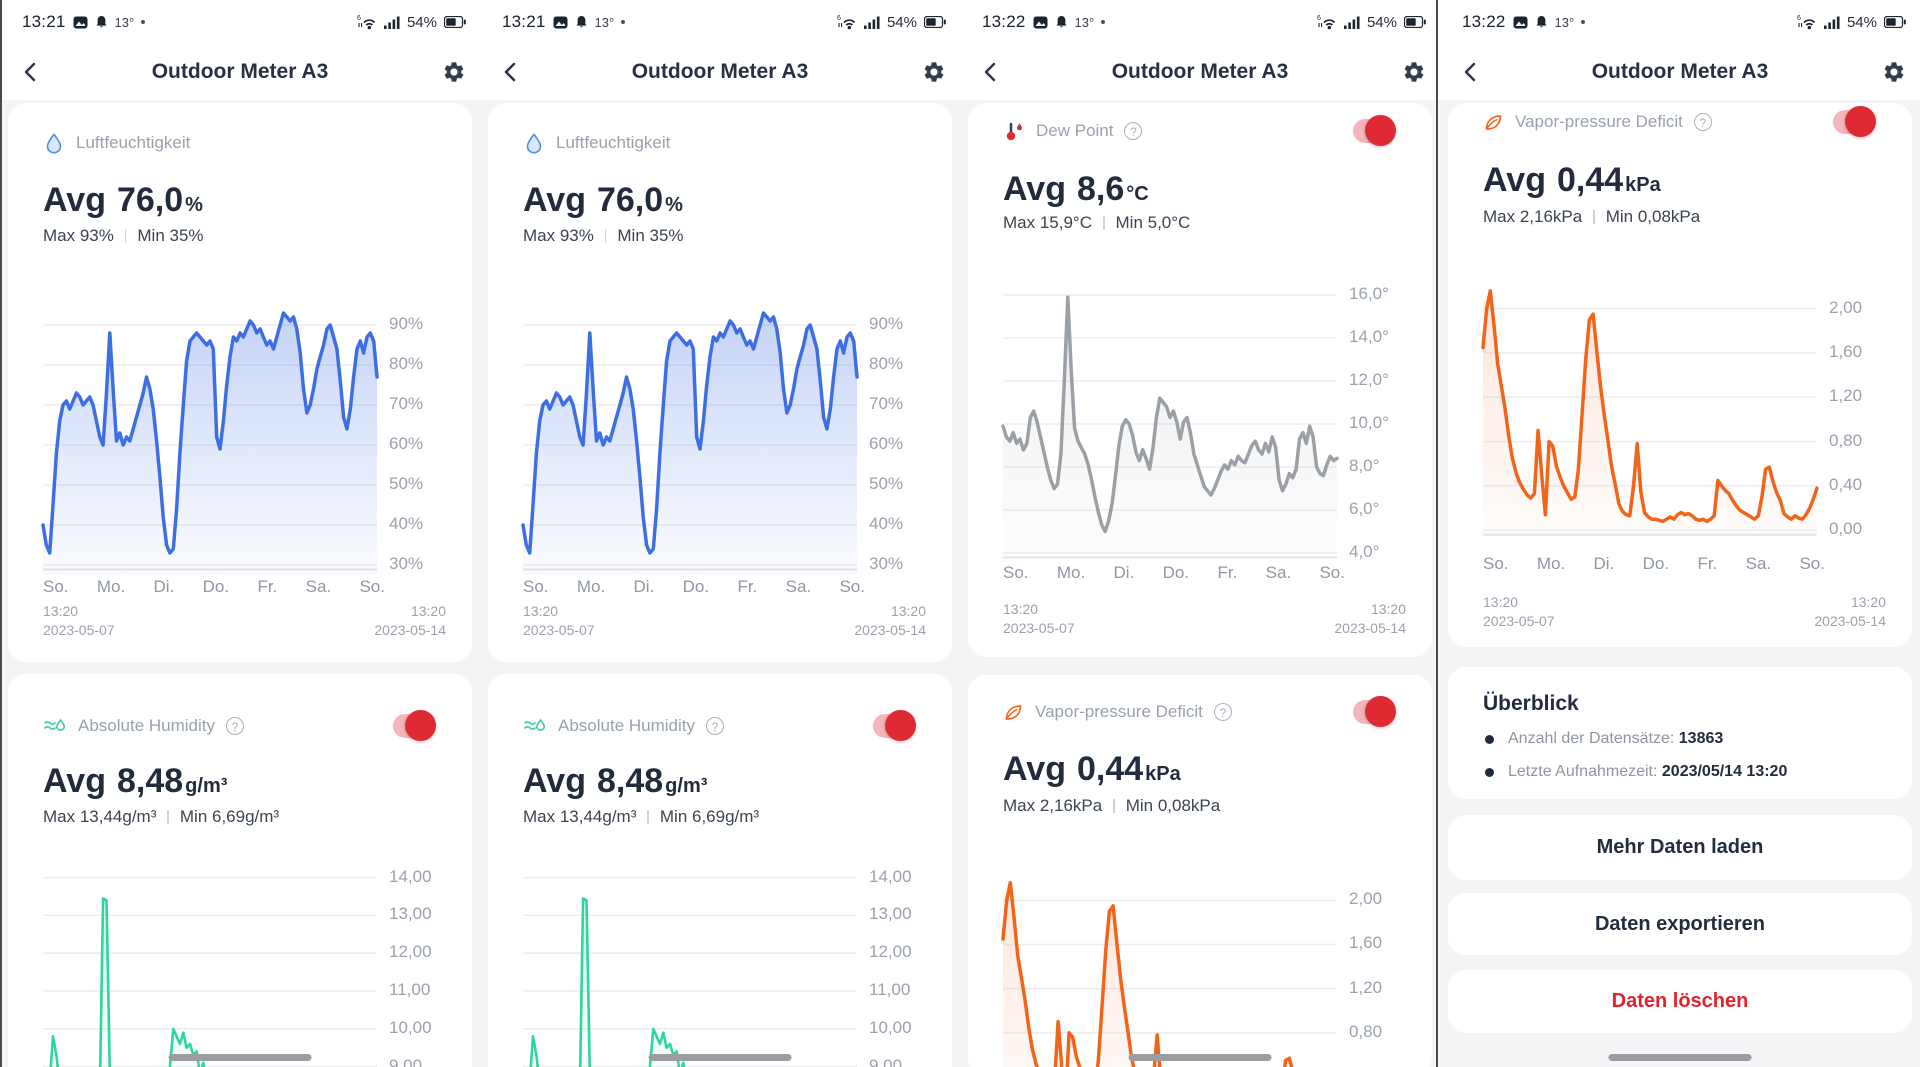 This screenshot has height=1067, width=1920. I want to click on y-axis-label: 8,0°, so click(1364, 466).